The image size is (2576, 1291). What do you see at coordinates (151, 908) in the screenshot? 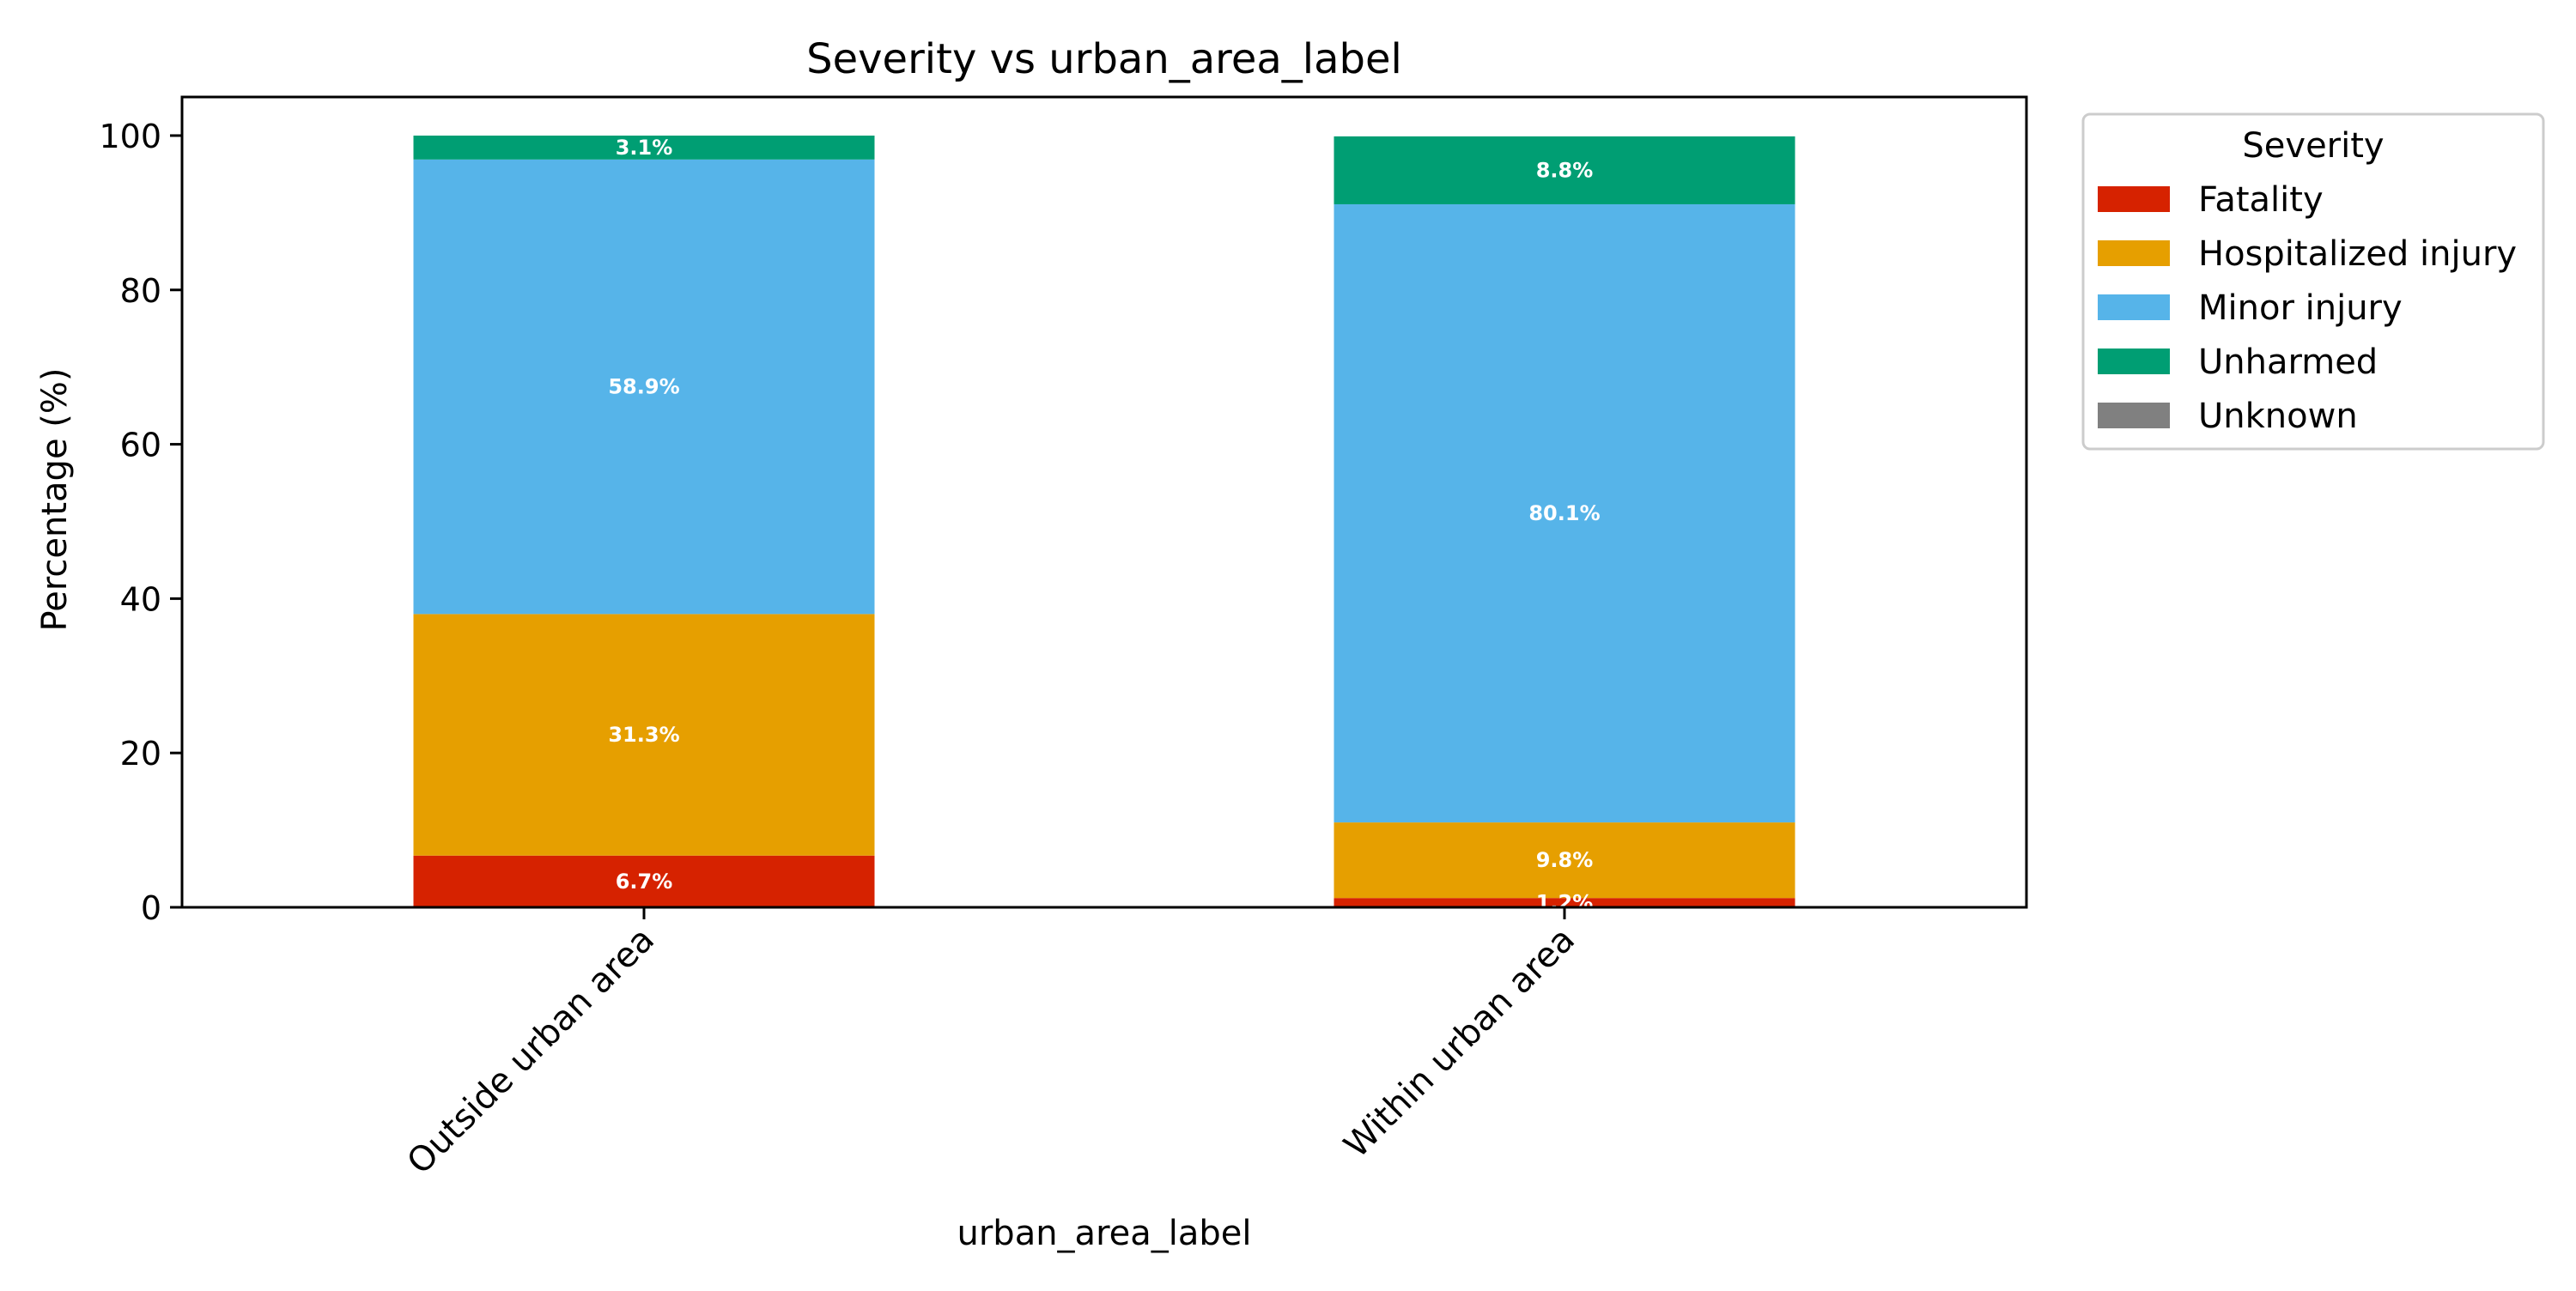
I see `y-tick-label: 0` at bounding box center [151, 908].